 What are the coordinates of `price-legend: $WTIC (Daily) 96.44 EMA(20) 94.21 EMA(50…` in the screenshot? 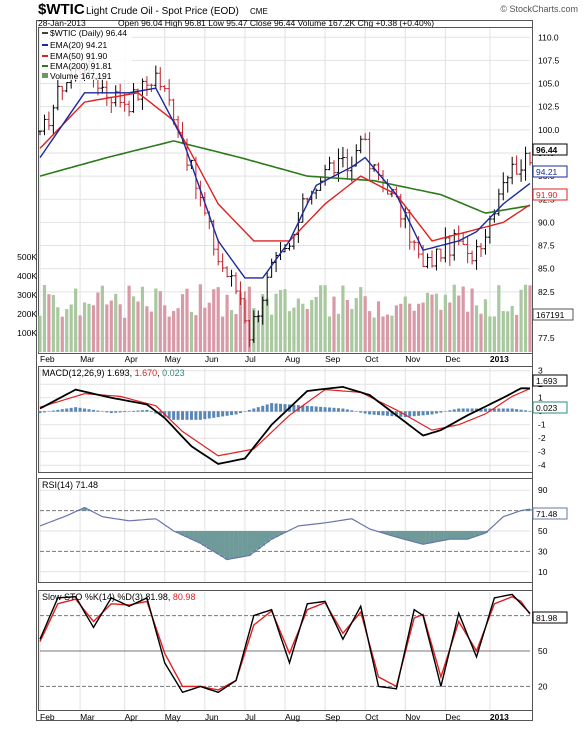 It's located at (86, 54).